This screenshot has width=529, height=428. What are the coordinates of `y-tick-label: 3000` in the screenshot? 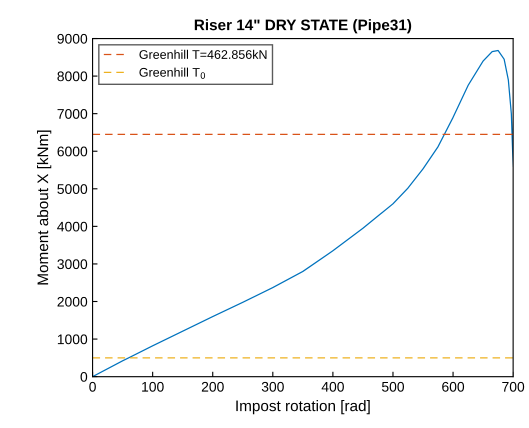 It's located at (72, 264).